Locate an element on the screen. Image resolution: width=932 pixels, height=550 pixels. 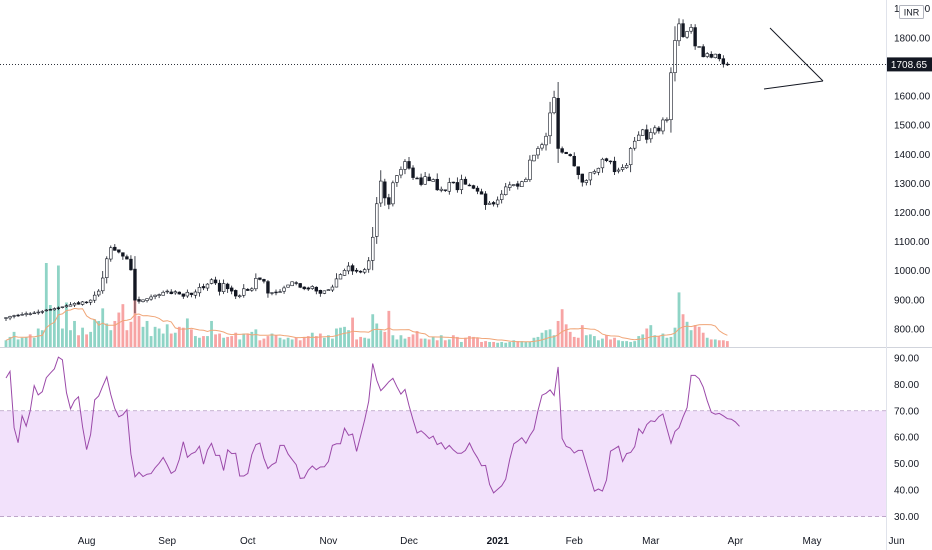
time-axis: Aug Sep Oct Nov Dec 2021 Feb Mar Apr May Jun is located at coordinates (491, 541).